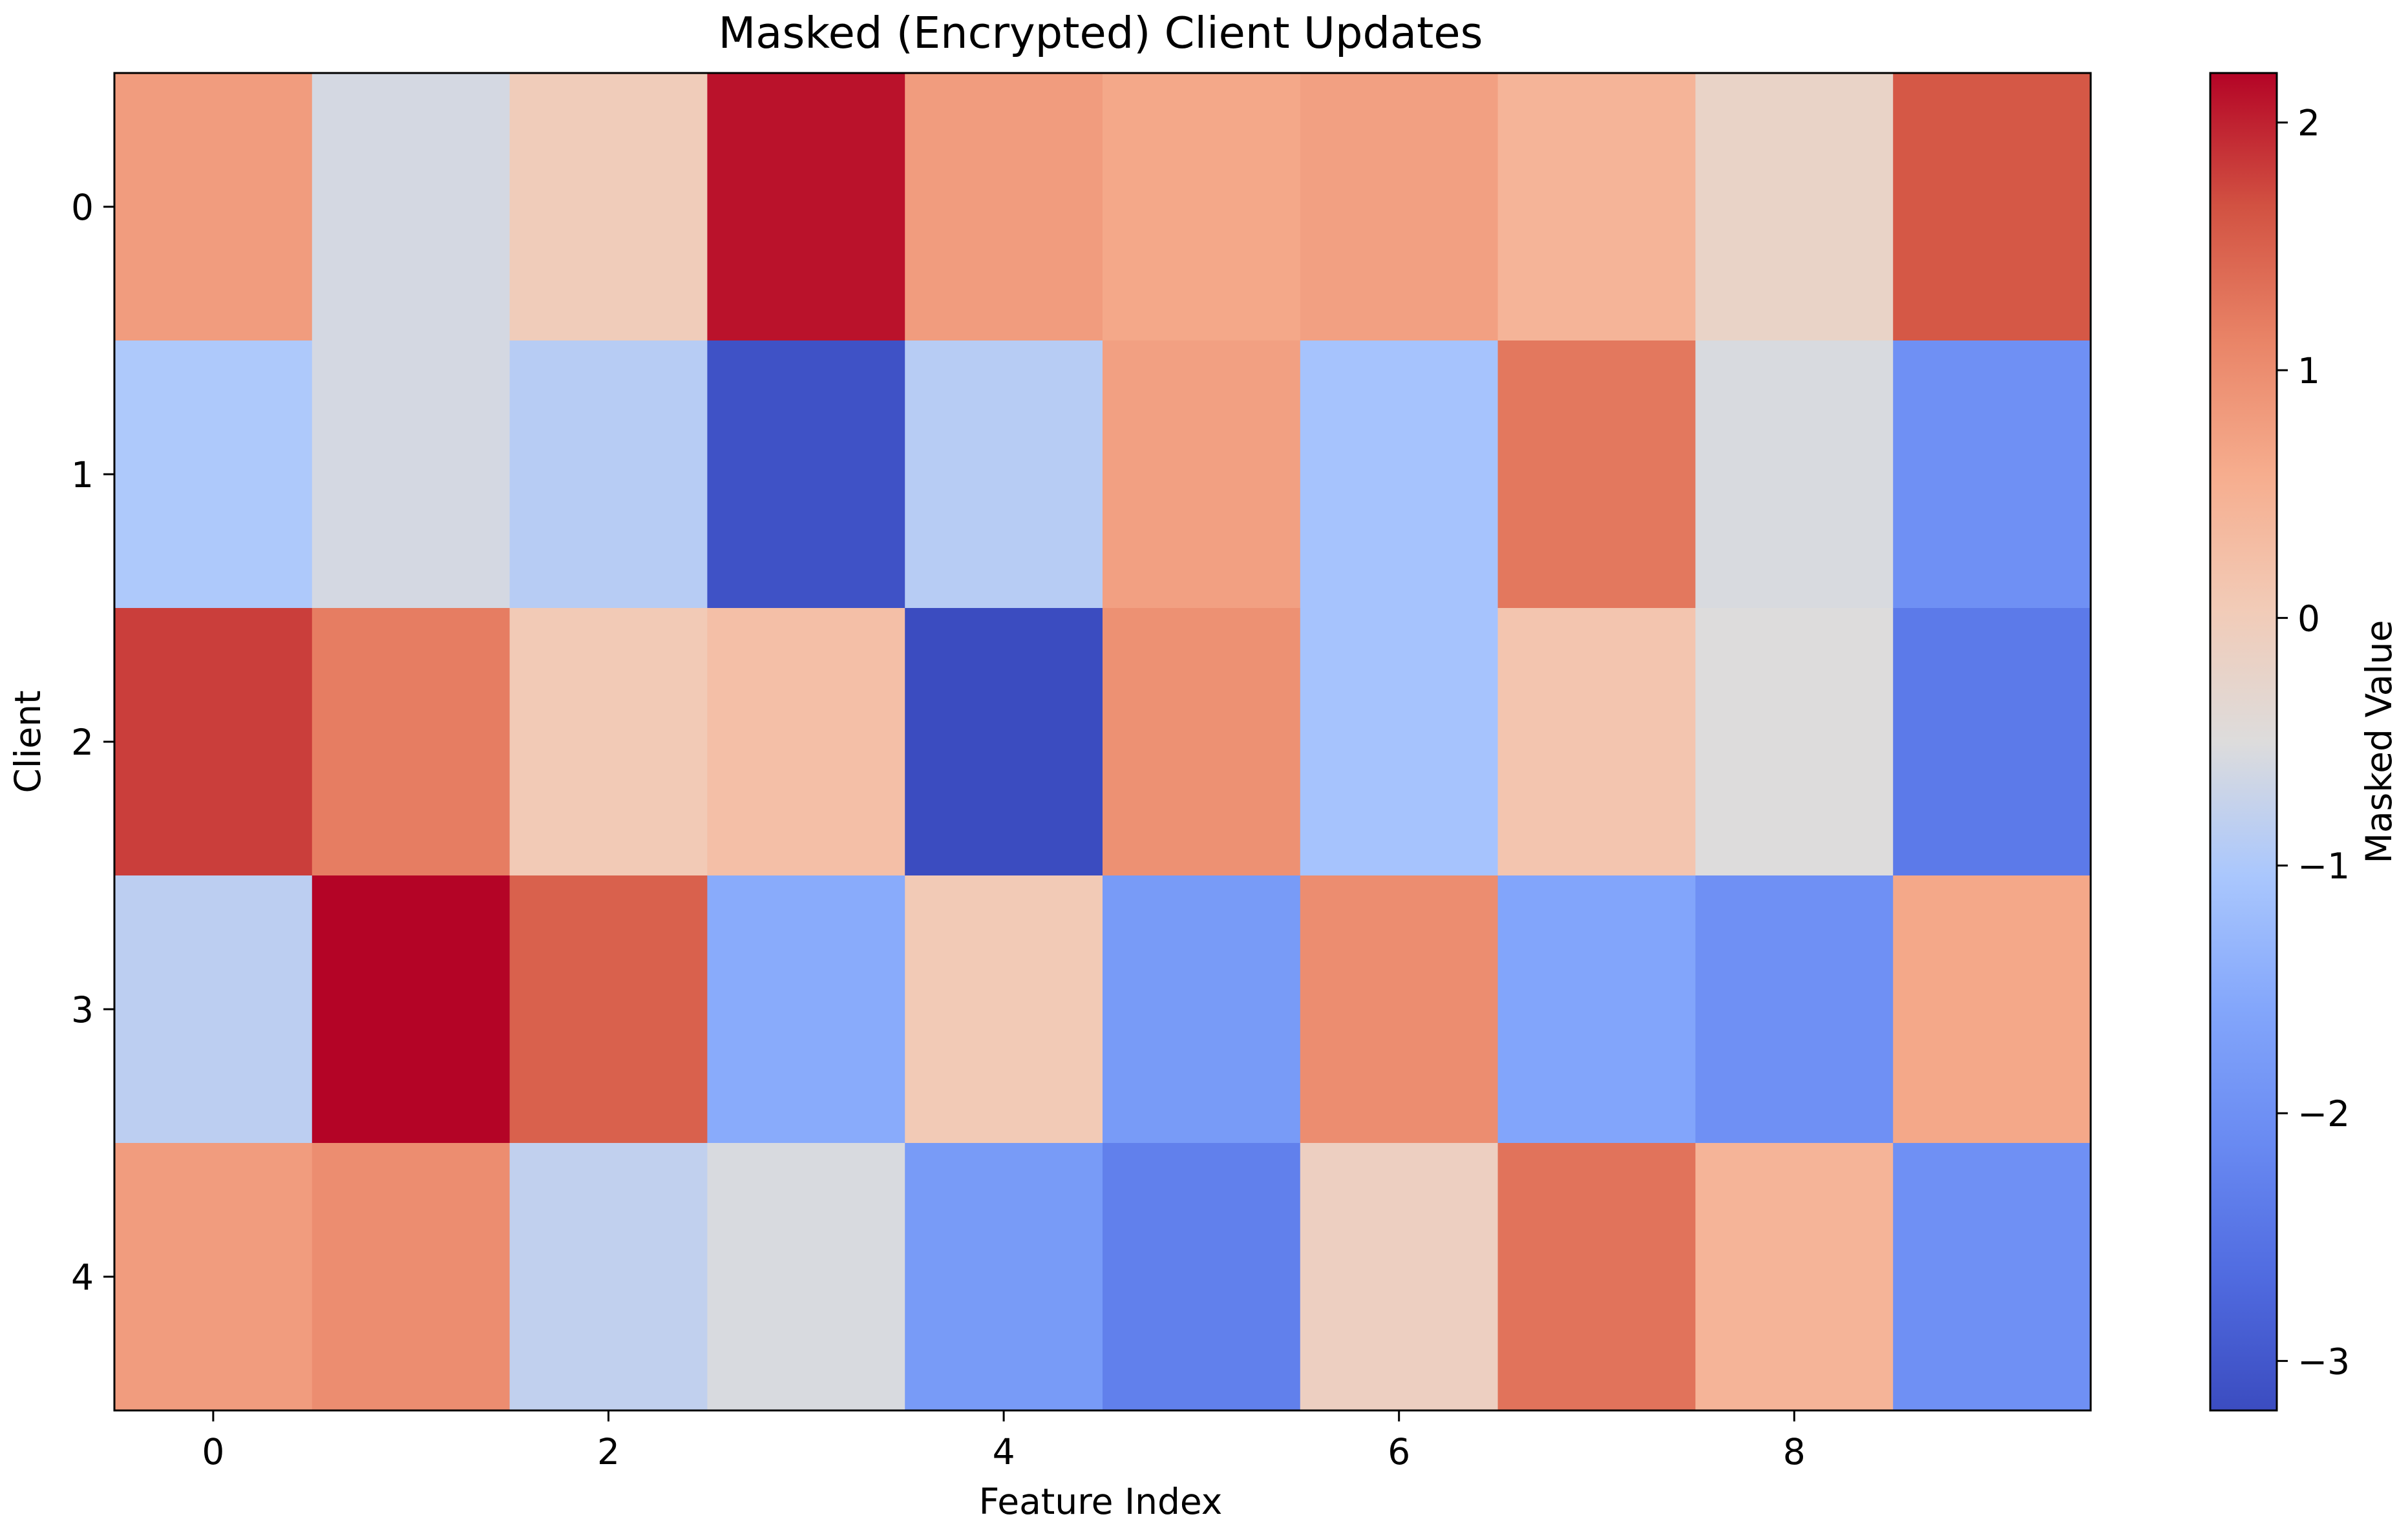 Image resolution: width=2408 pixels, height=1519 pixels. What do you see at coordinates (1004, 1451) in the screenshot?
I see `x-tick-label: 4` at bounding box center [1004, 1451].